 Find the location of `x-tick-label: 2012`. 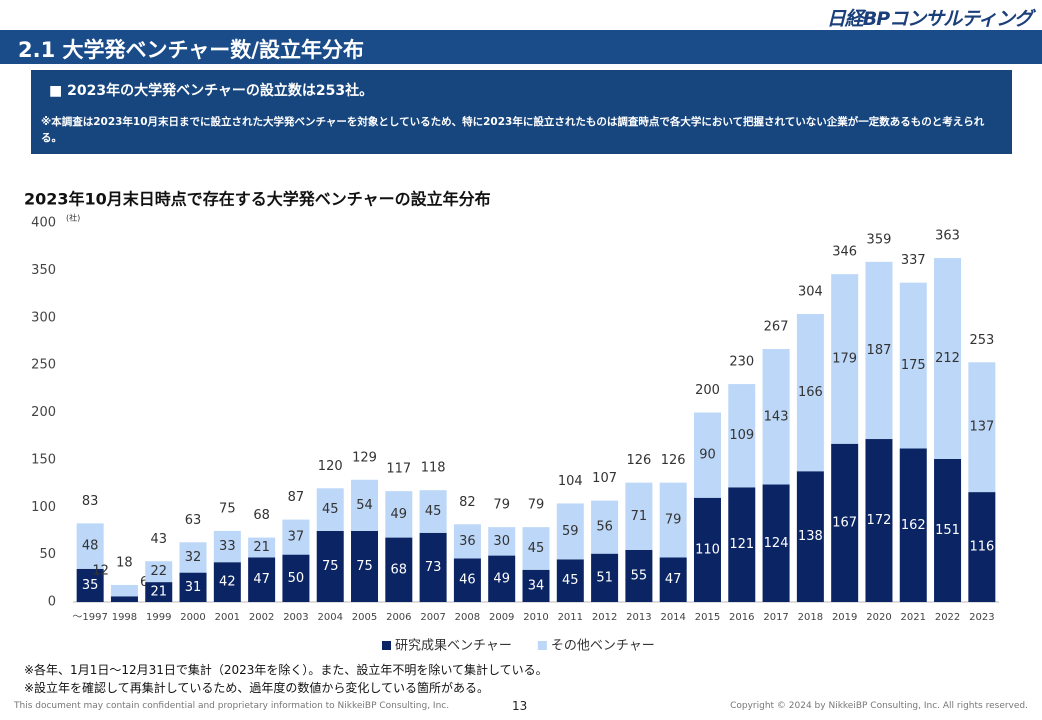

x-tick-label: 2012 is located at coordinates (604, 617).